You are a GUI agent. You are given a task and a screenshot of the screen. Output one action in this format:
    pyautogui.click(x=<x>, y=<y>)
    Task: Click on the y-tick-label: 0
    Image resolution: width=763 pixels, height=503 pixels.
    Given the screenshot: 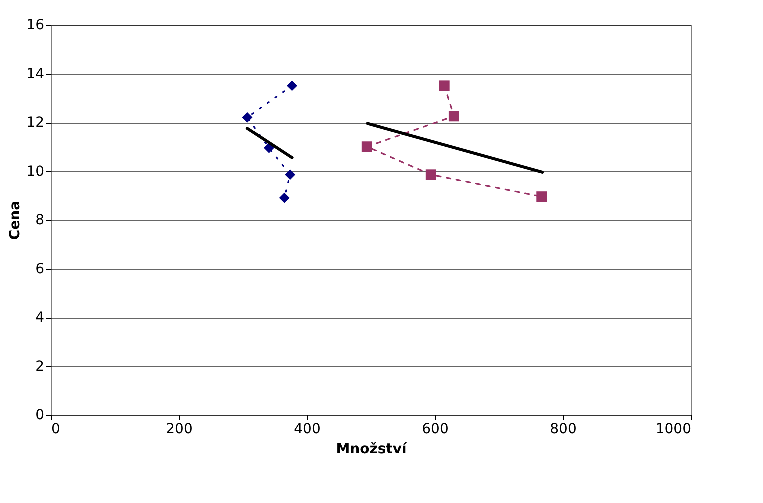 What is the action you would take?
    pyautogui.click(x=40, y=416)
    